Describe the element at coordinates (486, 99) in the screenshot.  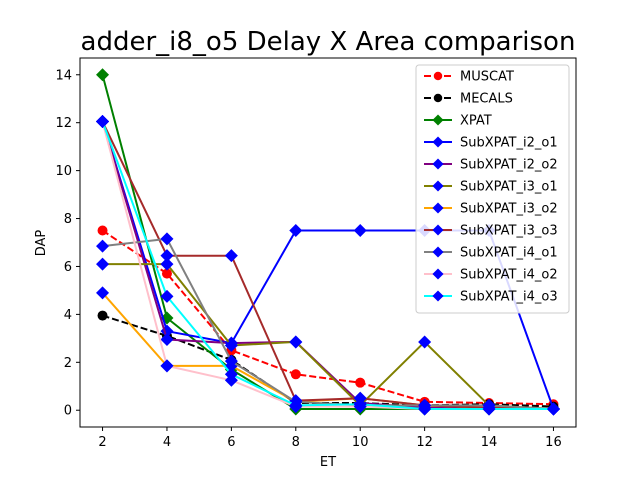
I see `legend-label: MECALS` at that location.